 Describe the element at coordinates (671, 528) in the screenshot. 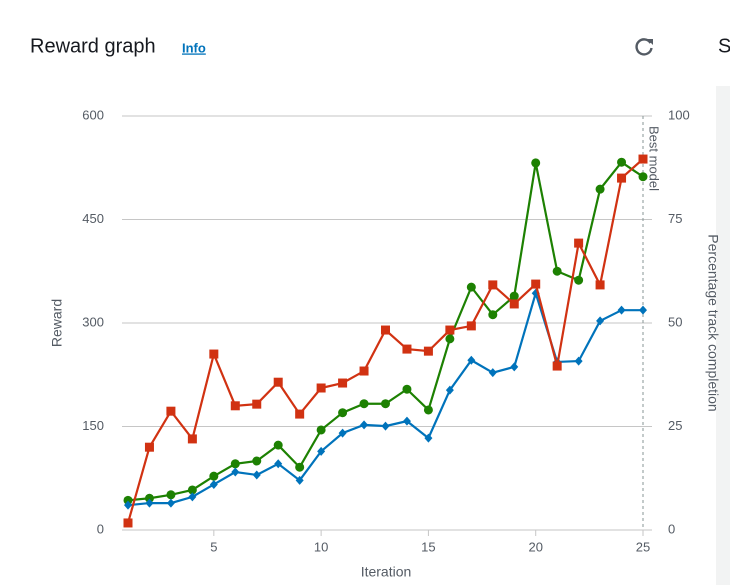

I see `y2-tick-label: 0` at that location.